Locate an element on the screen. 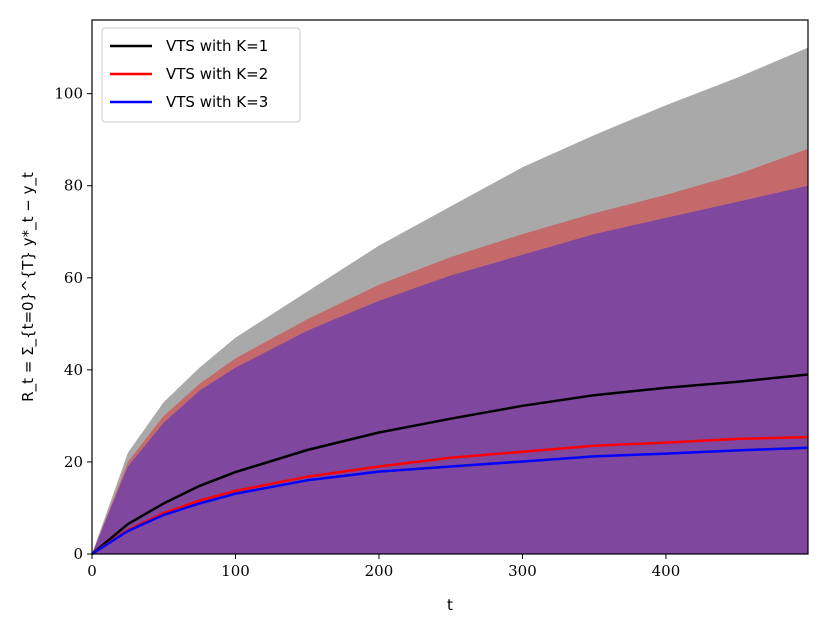 The image size is (830, 627). legend: VTS with K=1 VTS with K=2 VTS with K=3 is located at coordinates (201, 75).